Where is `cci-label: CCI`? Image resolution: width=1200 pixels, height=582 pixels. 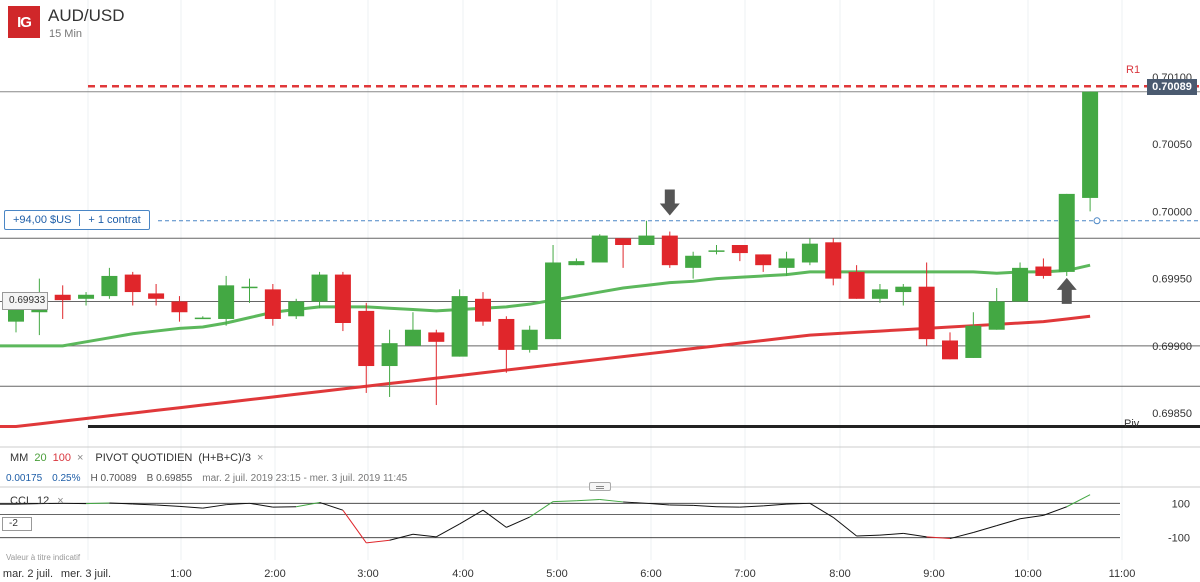
cci-label: CCI is located at coordinates (19, 501).